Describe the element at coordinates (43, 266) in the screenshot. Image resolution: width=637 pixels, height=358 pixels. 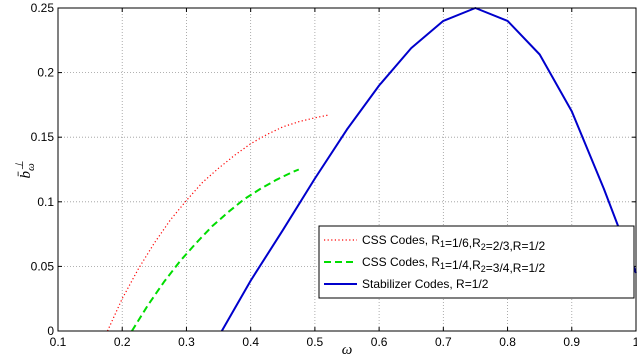
I see `y-tick-label: 0.05` at that location.